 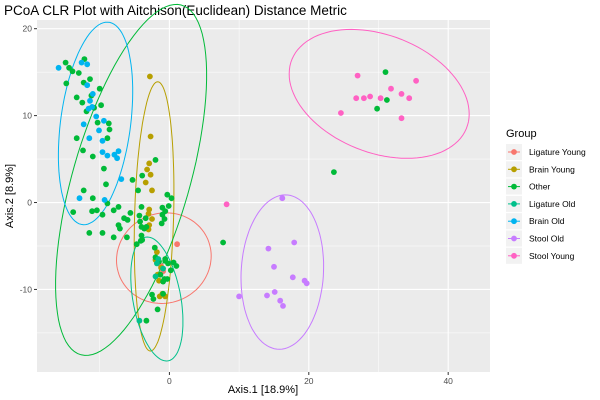 What do you see at coordinates (29, 203) in the screenshot?
I see `y-tick-label: 0` at bounding box center [29, 203].